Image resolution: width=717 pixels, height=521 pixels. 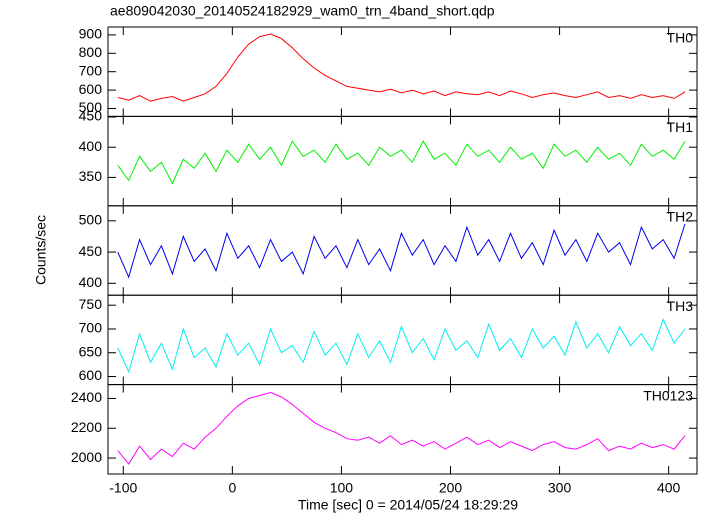 What do you see at coordinates (560, 488) in the screenshot?
I see `x-tick-label: 300` at bounding box center [560, 488].